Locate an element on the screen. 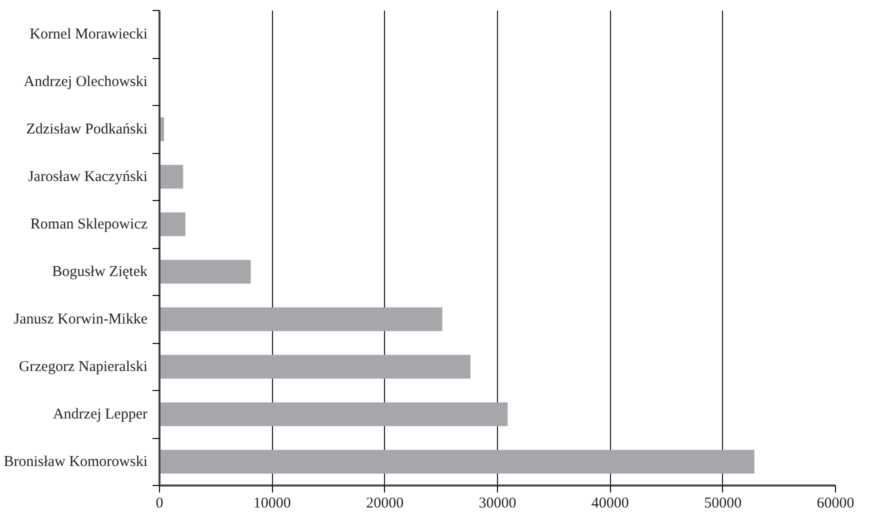 The width and height of the screenshot is (869, 517). x-tick-label: 50000 is located at coordinates (723, 504).